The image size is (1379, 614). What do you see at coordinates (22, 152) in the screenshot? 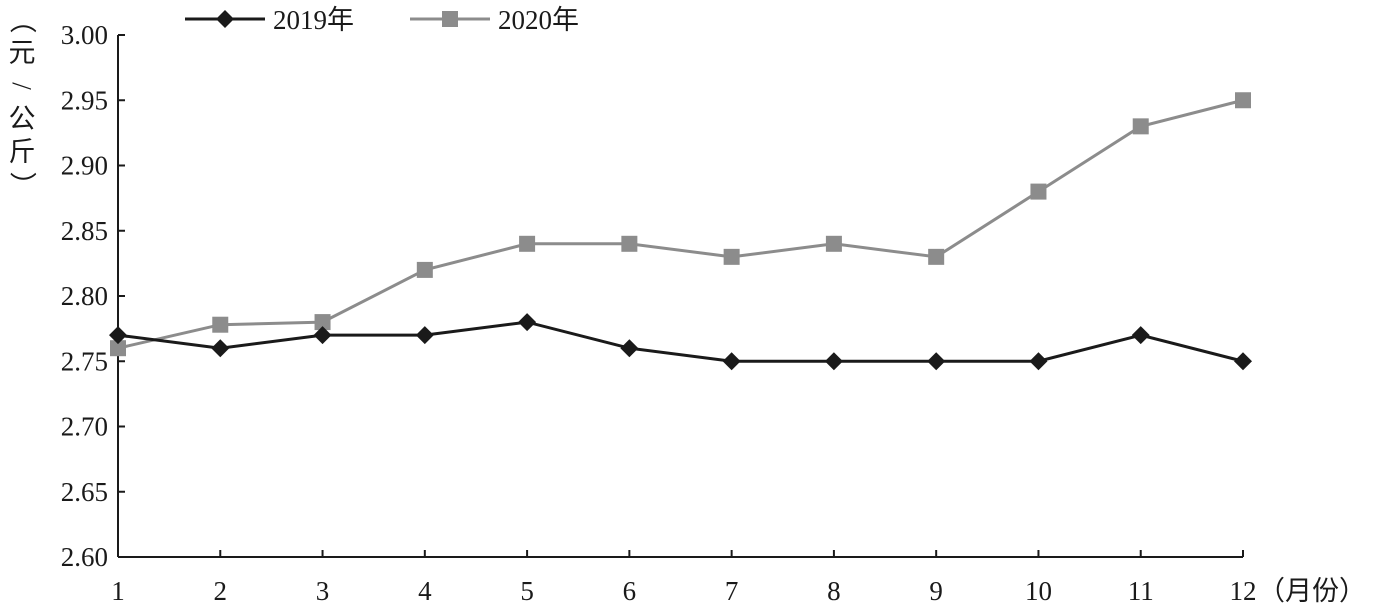
I see `y-axis-label-char: 斤` at bounding box center [22, 152].